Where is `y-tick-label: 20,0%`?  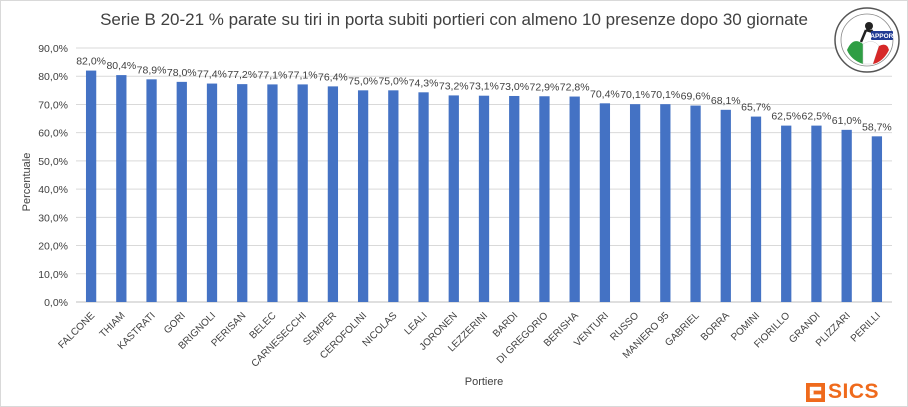
y-tick-label: 20,0% is located at coordinates (53, 247).